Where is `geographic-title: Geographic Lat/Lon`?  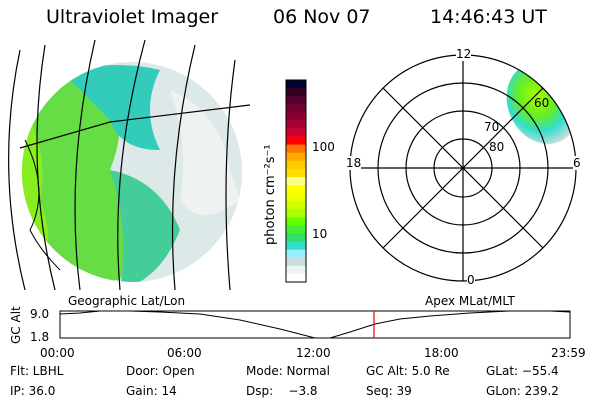
geographic-title: Geographic Lat/Lon is located at coordinates (127, 301).